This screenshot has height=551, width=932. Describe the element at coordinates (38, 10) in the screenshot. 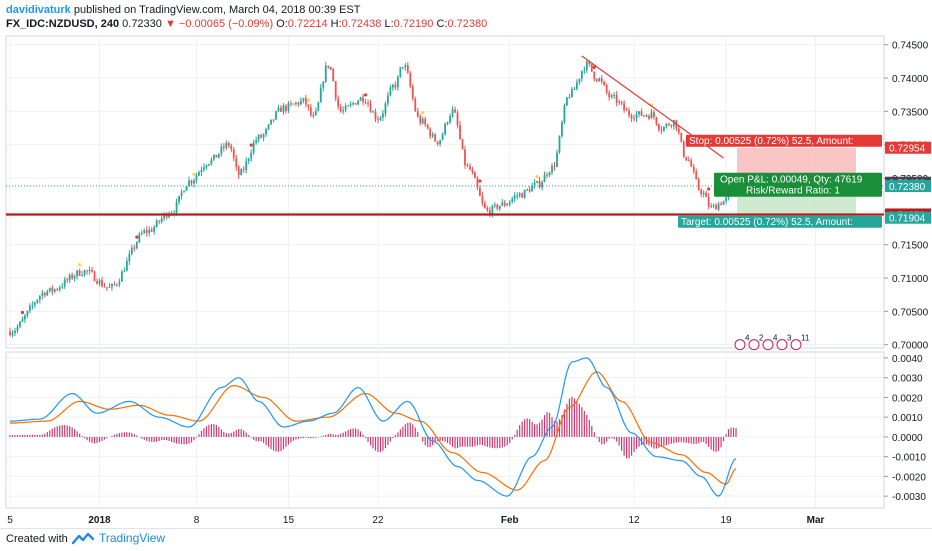

I see `author-link: davidivaturk` at that location.